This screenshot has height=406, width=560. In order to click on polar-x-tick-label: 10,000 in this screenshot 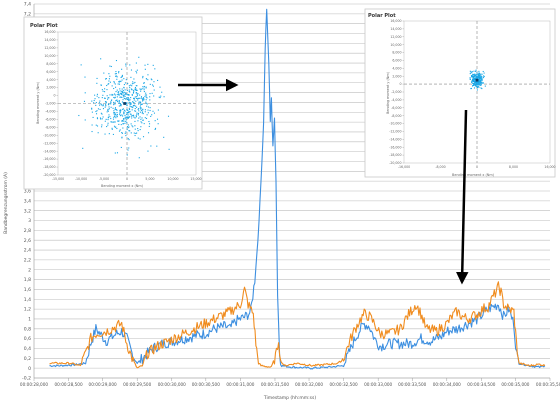, I will do `click(172, 179)`.